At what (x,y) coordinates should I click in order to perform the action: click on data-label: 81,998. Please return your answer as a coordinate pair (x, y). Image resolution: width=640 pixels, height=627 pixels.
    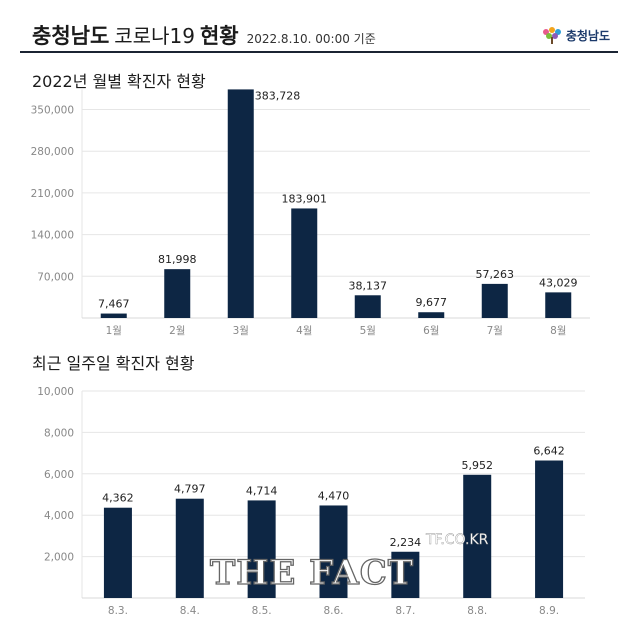
    Looking at the image, I should click on (177, 259).